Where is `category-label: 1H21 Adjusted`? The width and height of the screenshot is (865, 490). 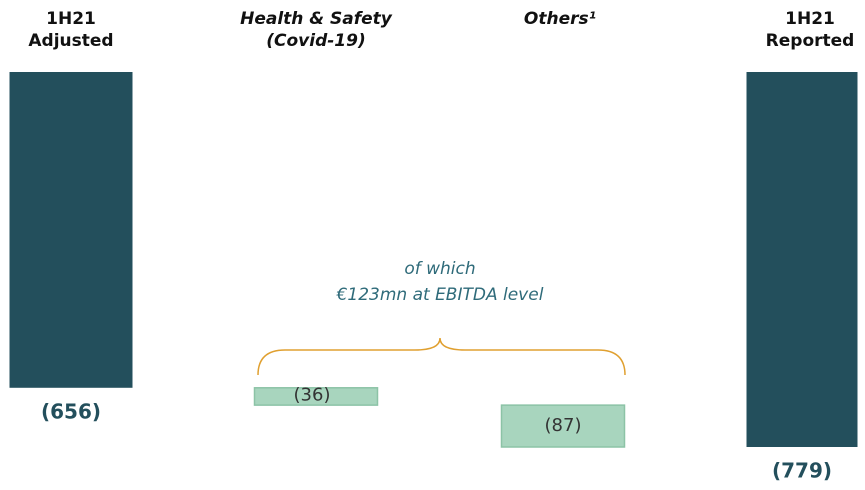 category-label: 1H21 Adjusted is located at coordinates (71, 30).